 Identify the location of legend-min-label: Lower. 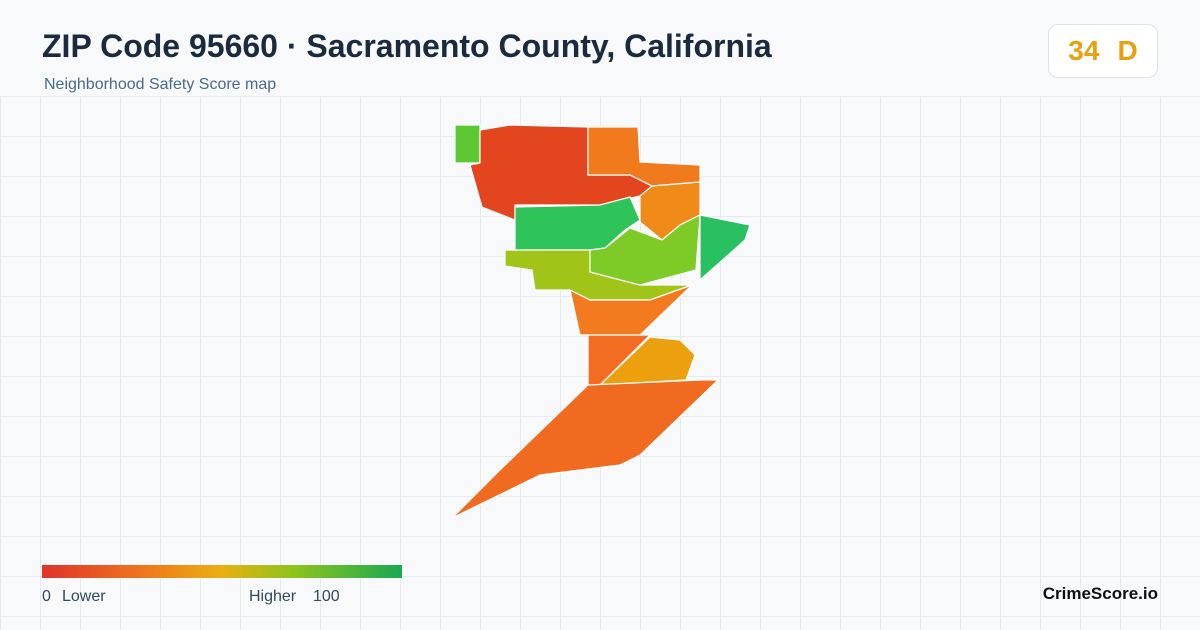
(84, 596).